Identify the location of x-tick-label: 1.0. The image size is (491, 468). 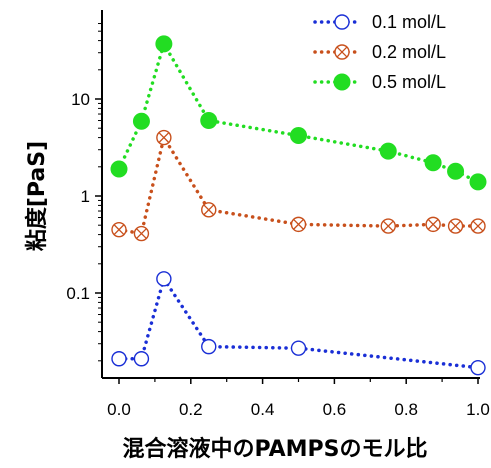
(478, 409).